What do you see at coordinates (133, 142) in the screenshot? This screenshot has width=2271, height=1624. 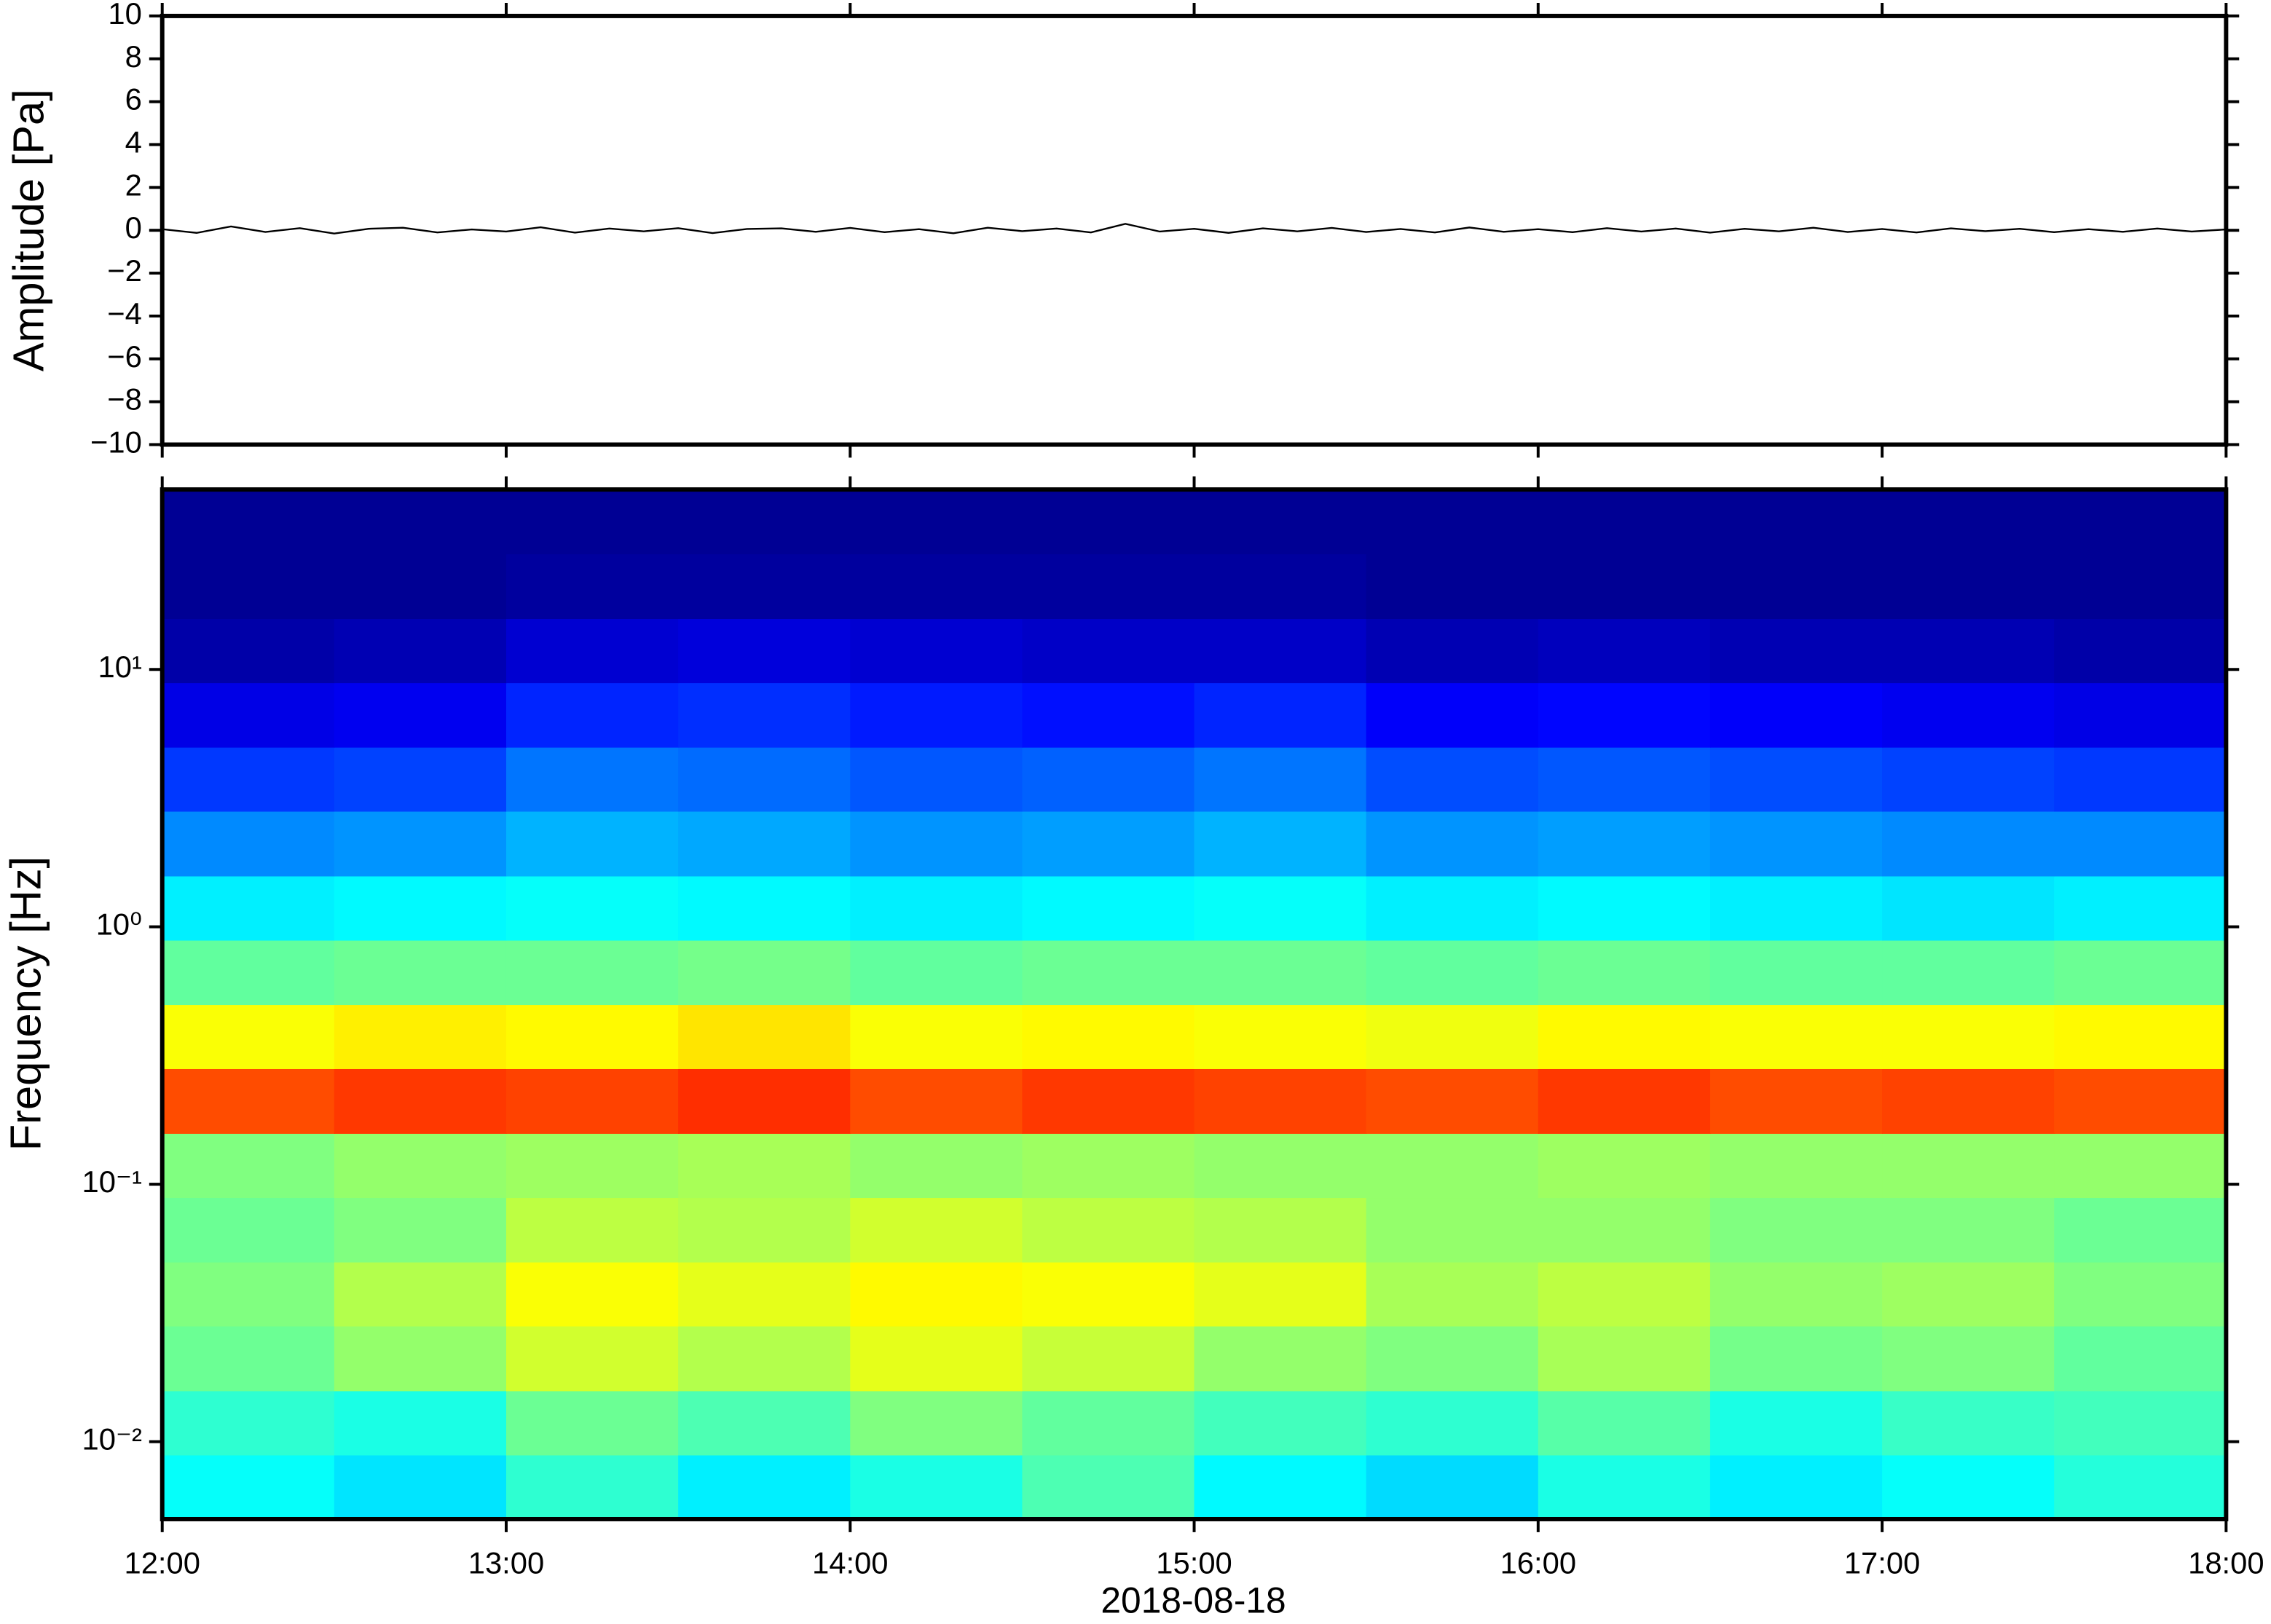 I see `y-tick-label: 4` at bounding box center [133, 142].